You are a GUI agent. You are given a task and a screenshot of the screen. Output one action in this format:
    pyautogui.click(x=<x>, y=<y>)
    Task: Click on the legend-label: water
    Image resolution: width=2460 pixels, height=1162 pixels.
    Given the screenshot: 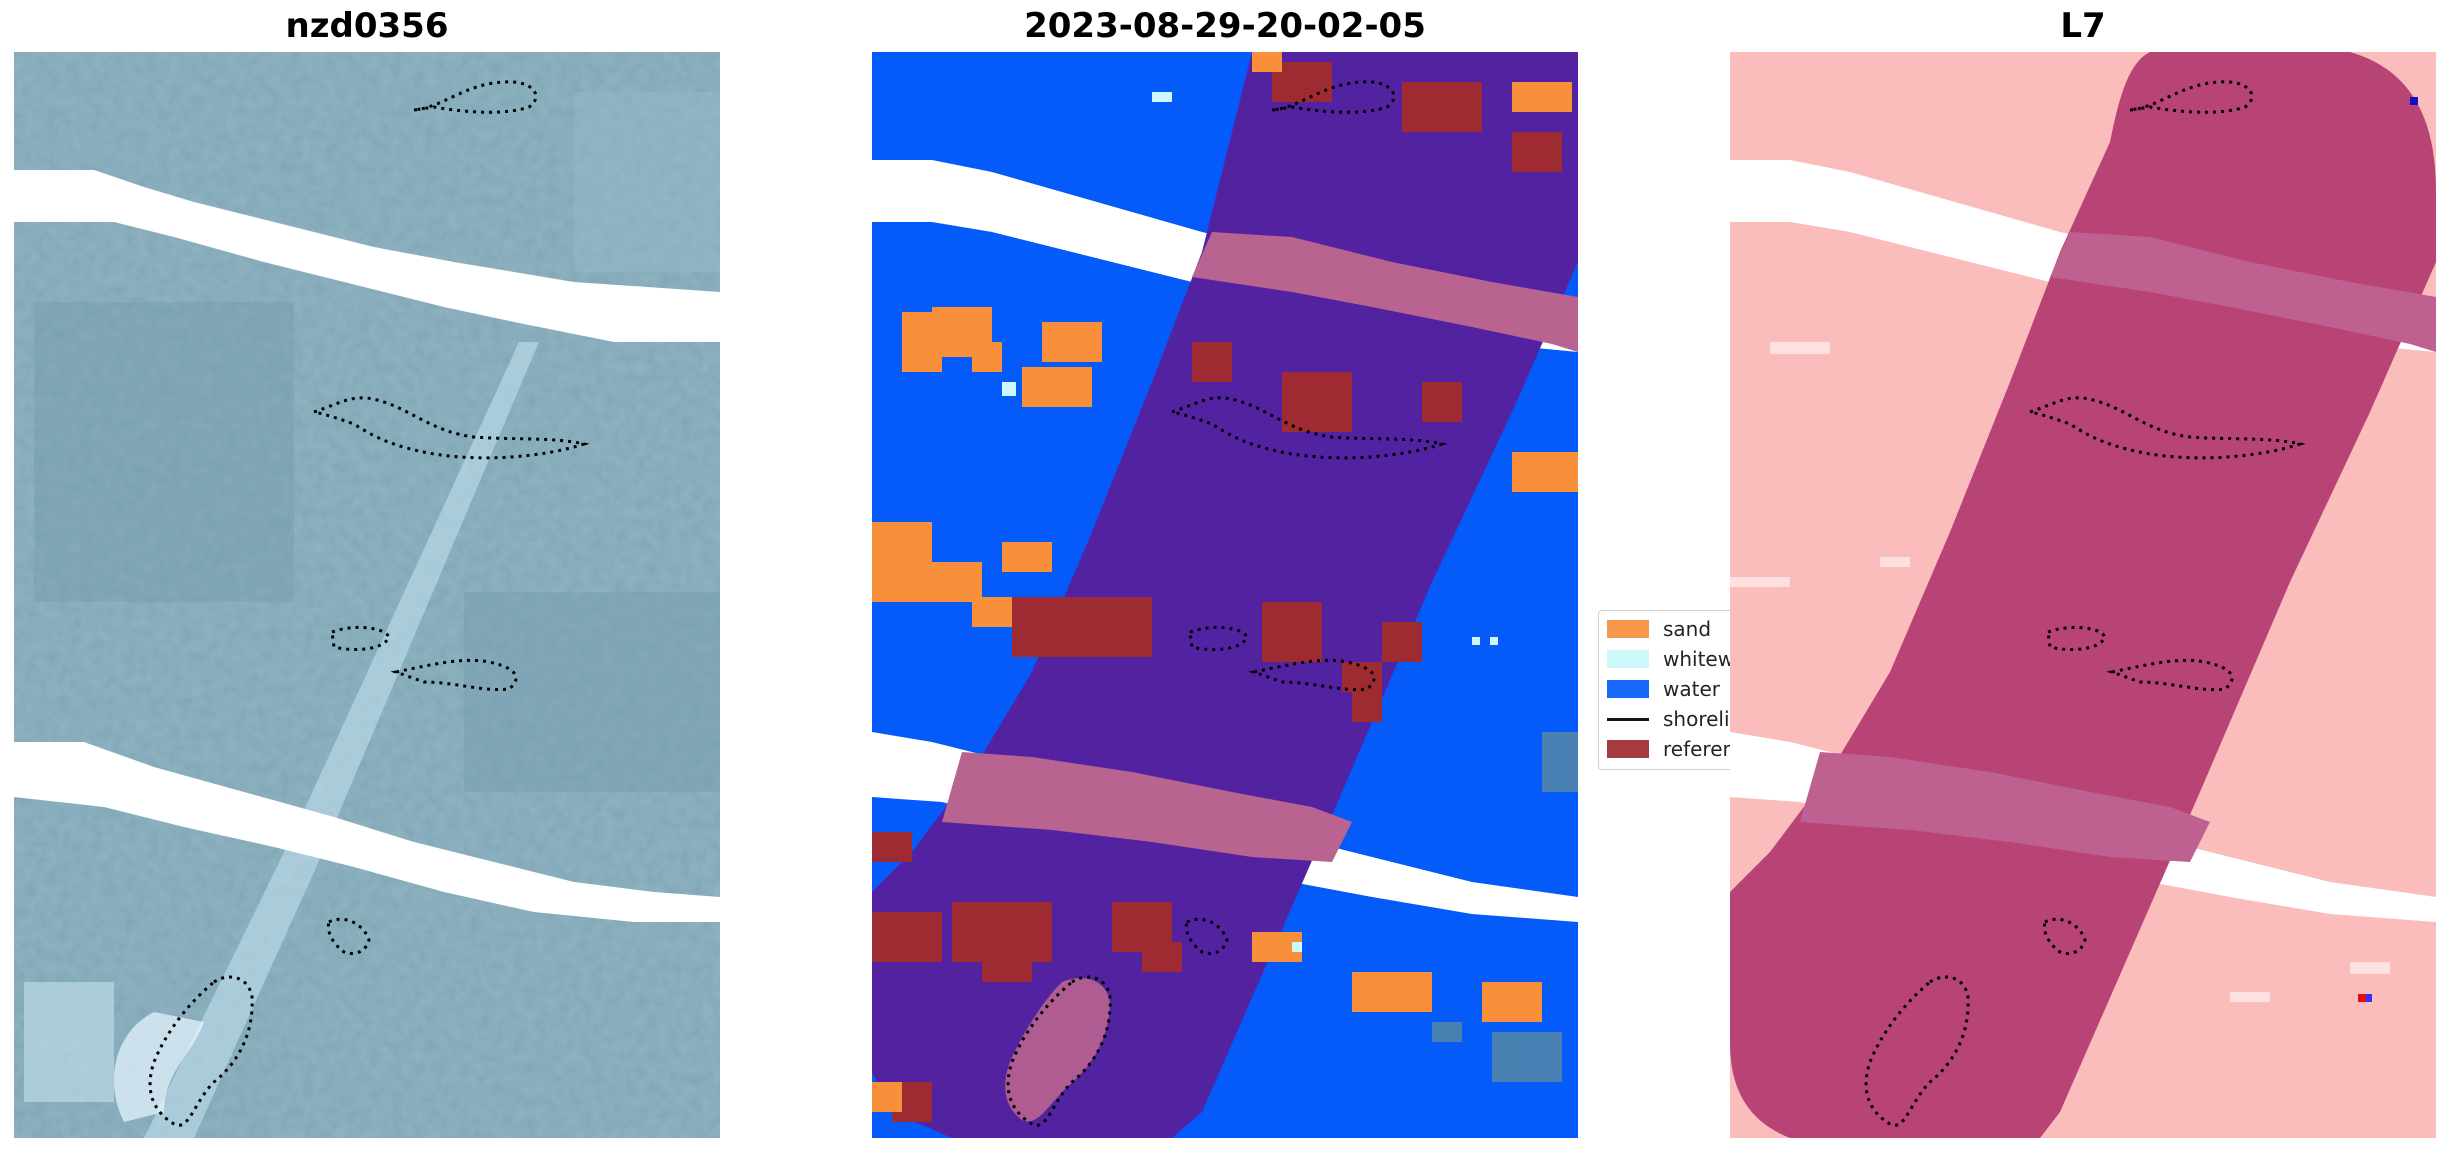 What is the action you would take?
    pyautogui.click(x=1691, y=689)
    